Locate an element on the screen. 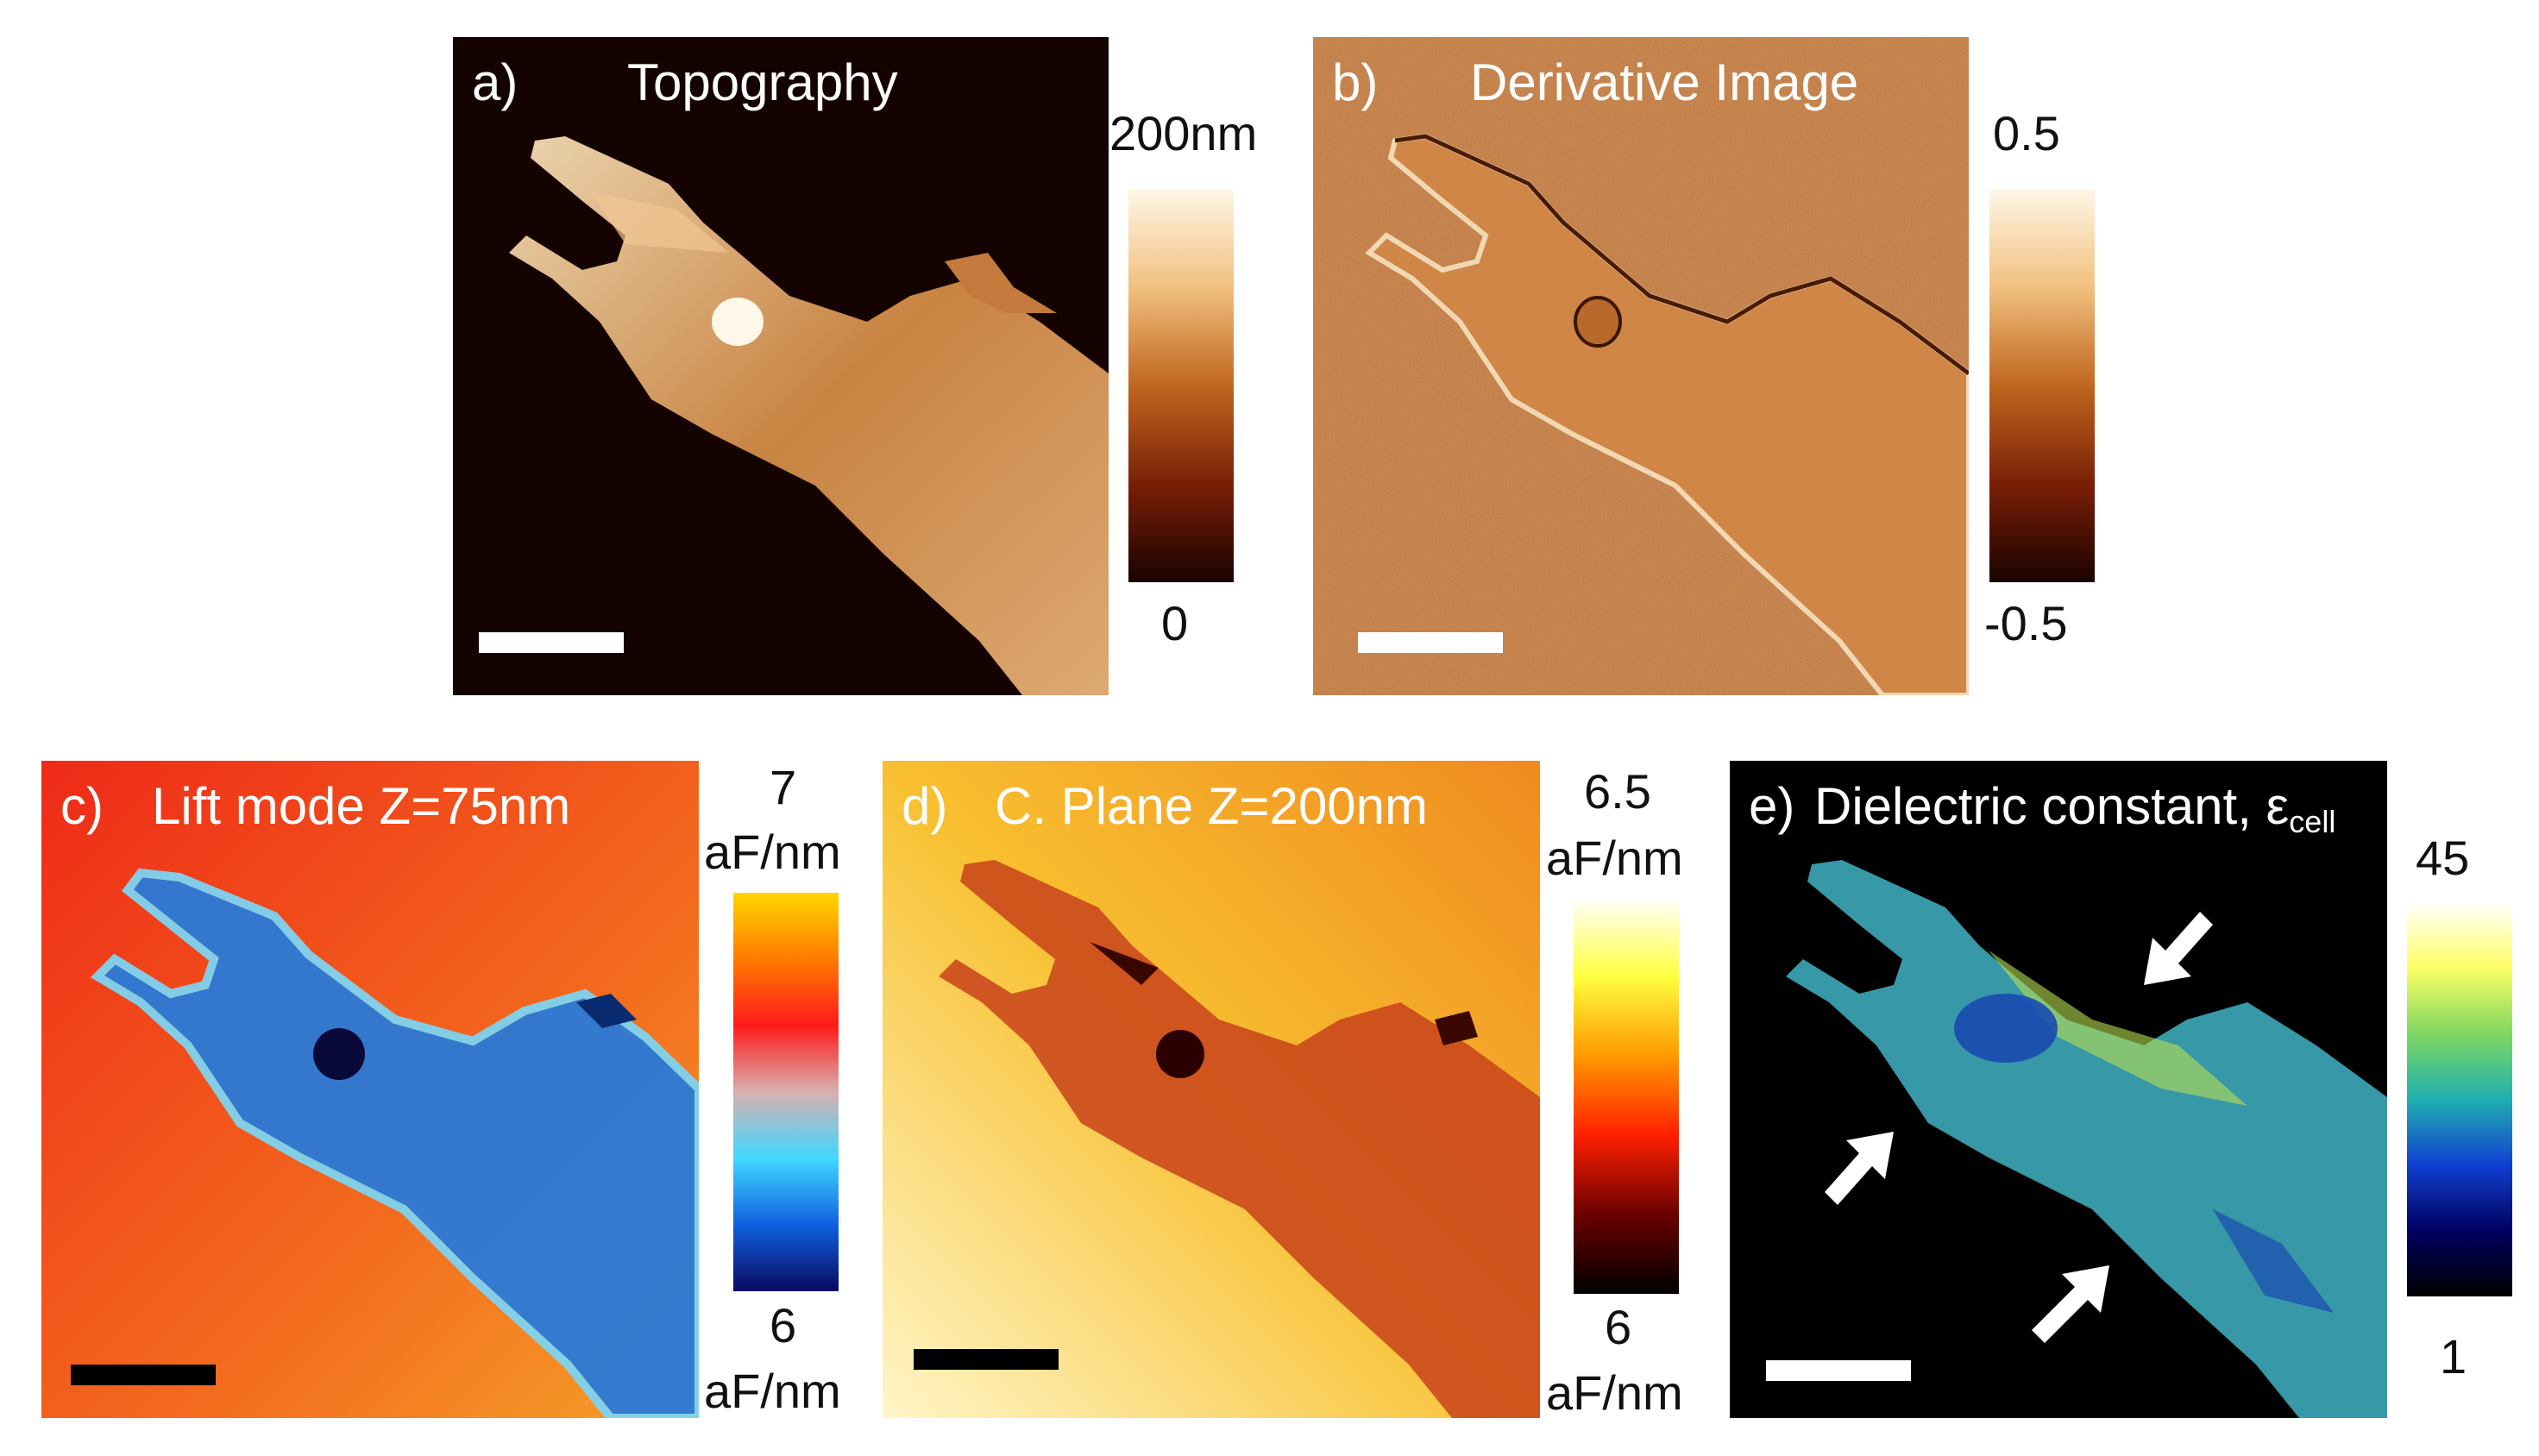 The image size is (2539, 1456). panel-title: Dielectric constant, εcell is located at coordinates (2074, 808).